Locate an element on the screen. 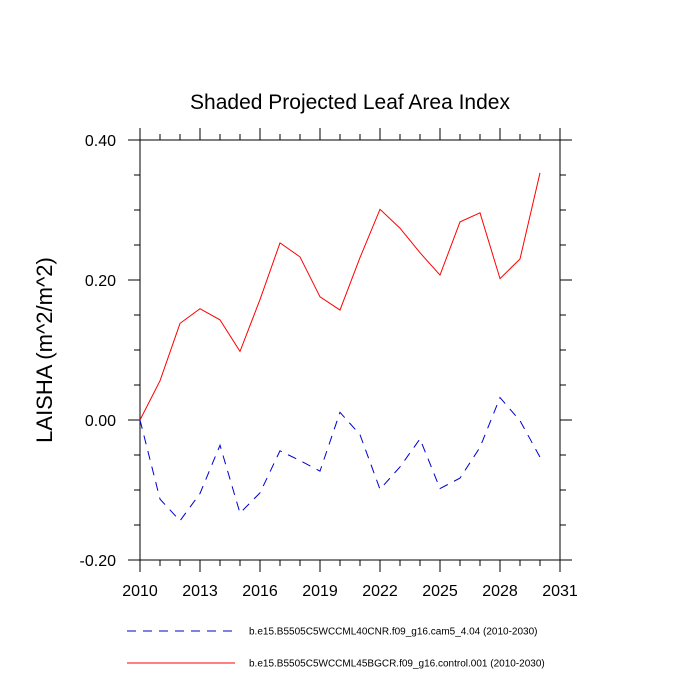  x-tick-label: 2019 is located at coordinates (320, 591).